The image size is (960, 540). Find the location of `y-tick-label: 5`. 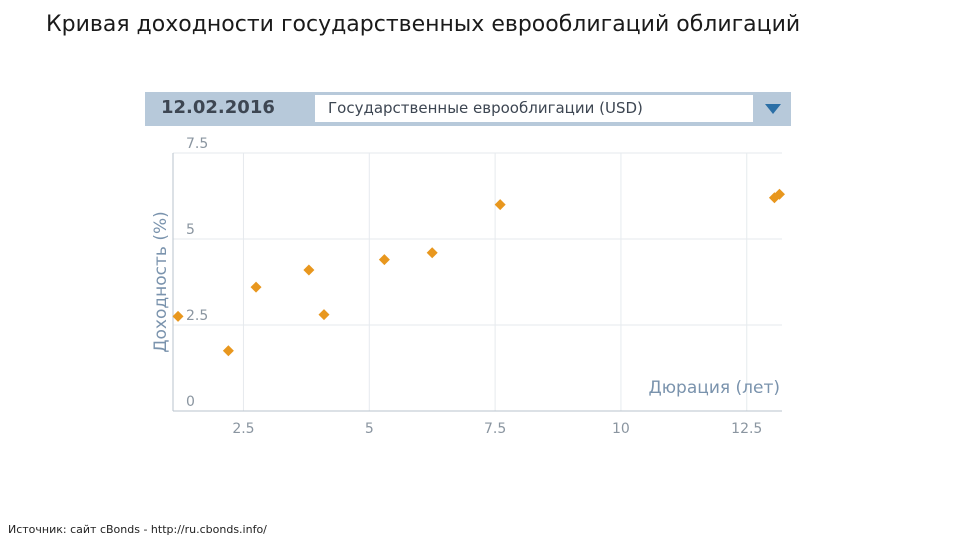

y-tick-label: 5 is located at coordinates (190, 230).